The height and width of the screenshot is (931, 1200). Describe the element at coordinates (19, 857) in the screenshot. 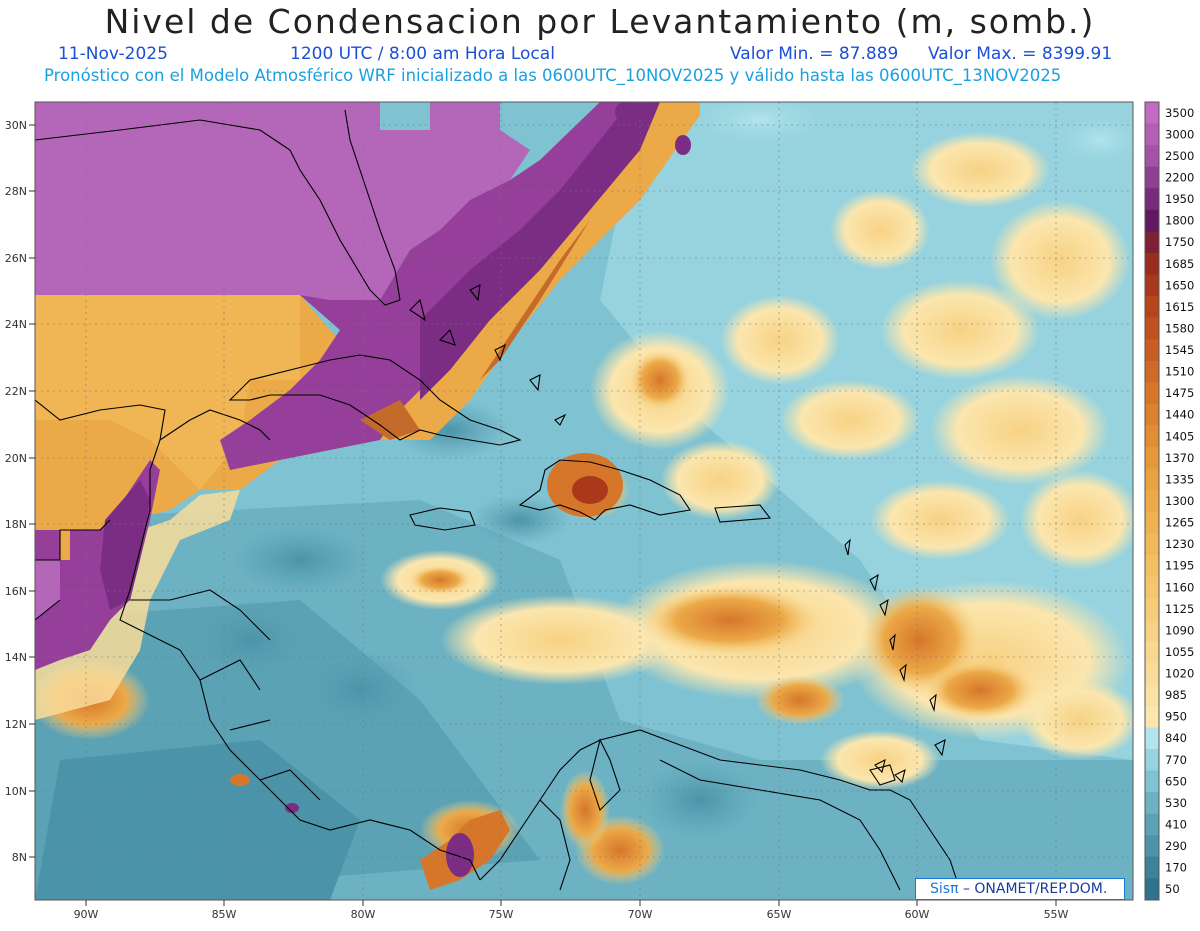

I see `lat-label: 8N` at that location.